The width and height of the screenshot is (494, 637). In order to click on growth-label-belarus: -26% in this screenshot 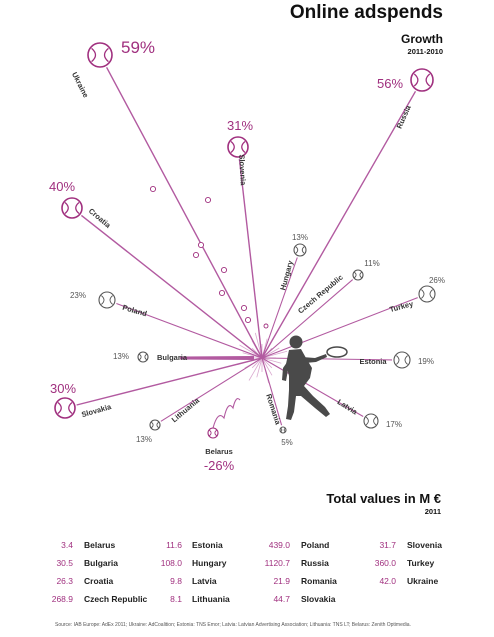, I will do `click(219, 465)`.